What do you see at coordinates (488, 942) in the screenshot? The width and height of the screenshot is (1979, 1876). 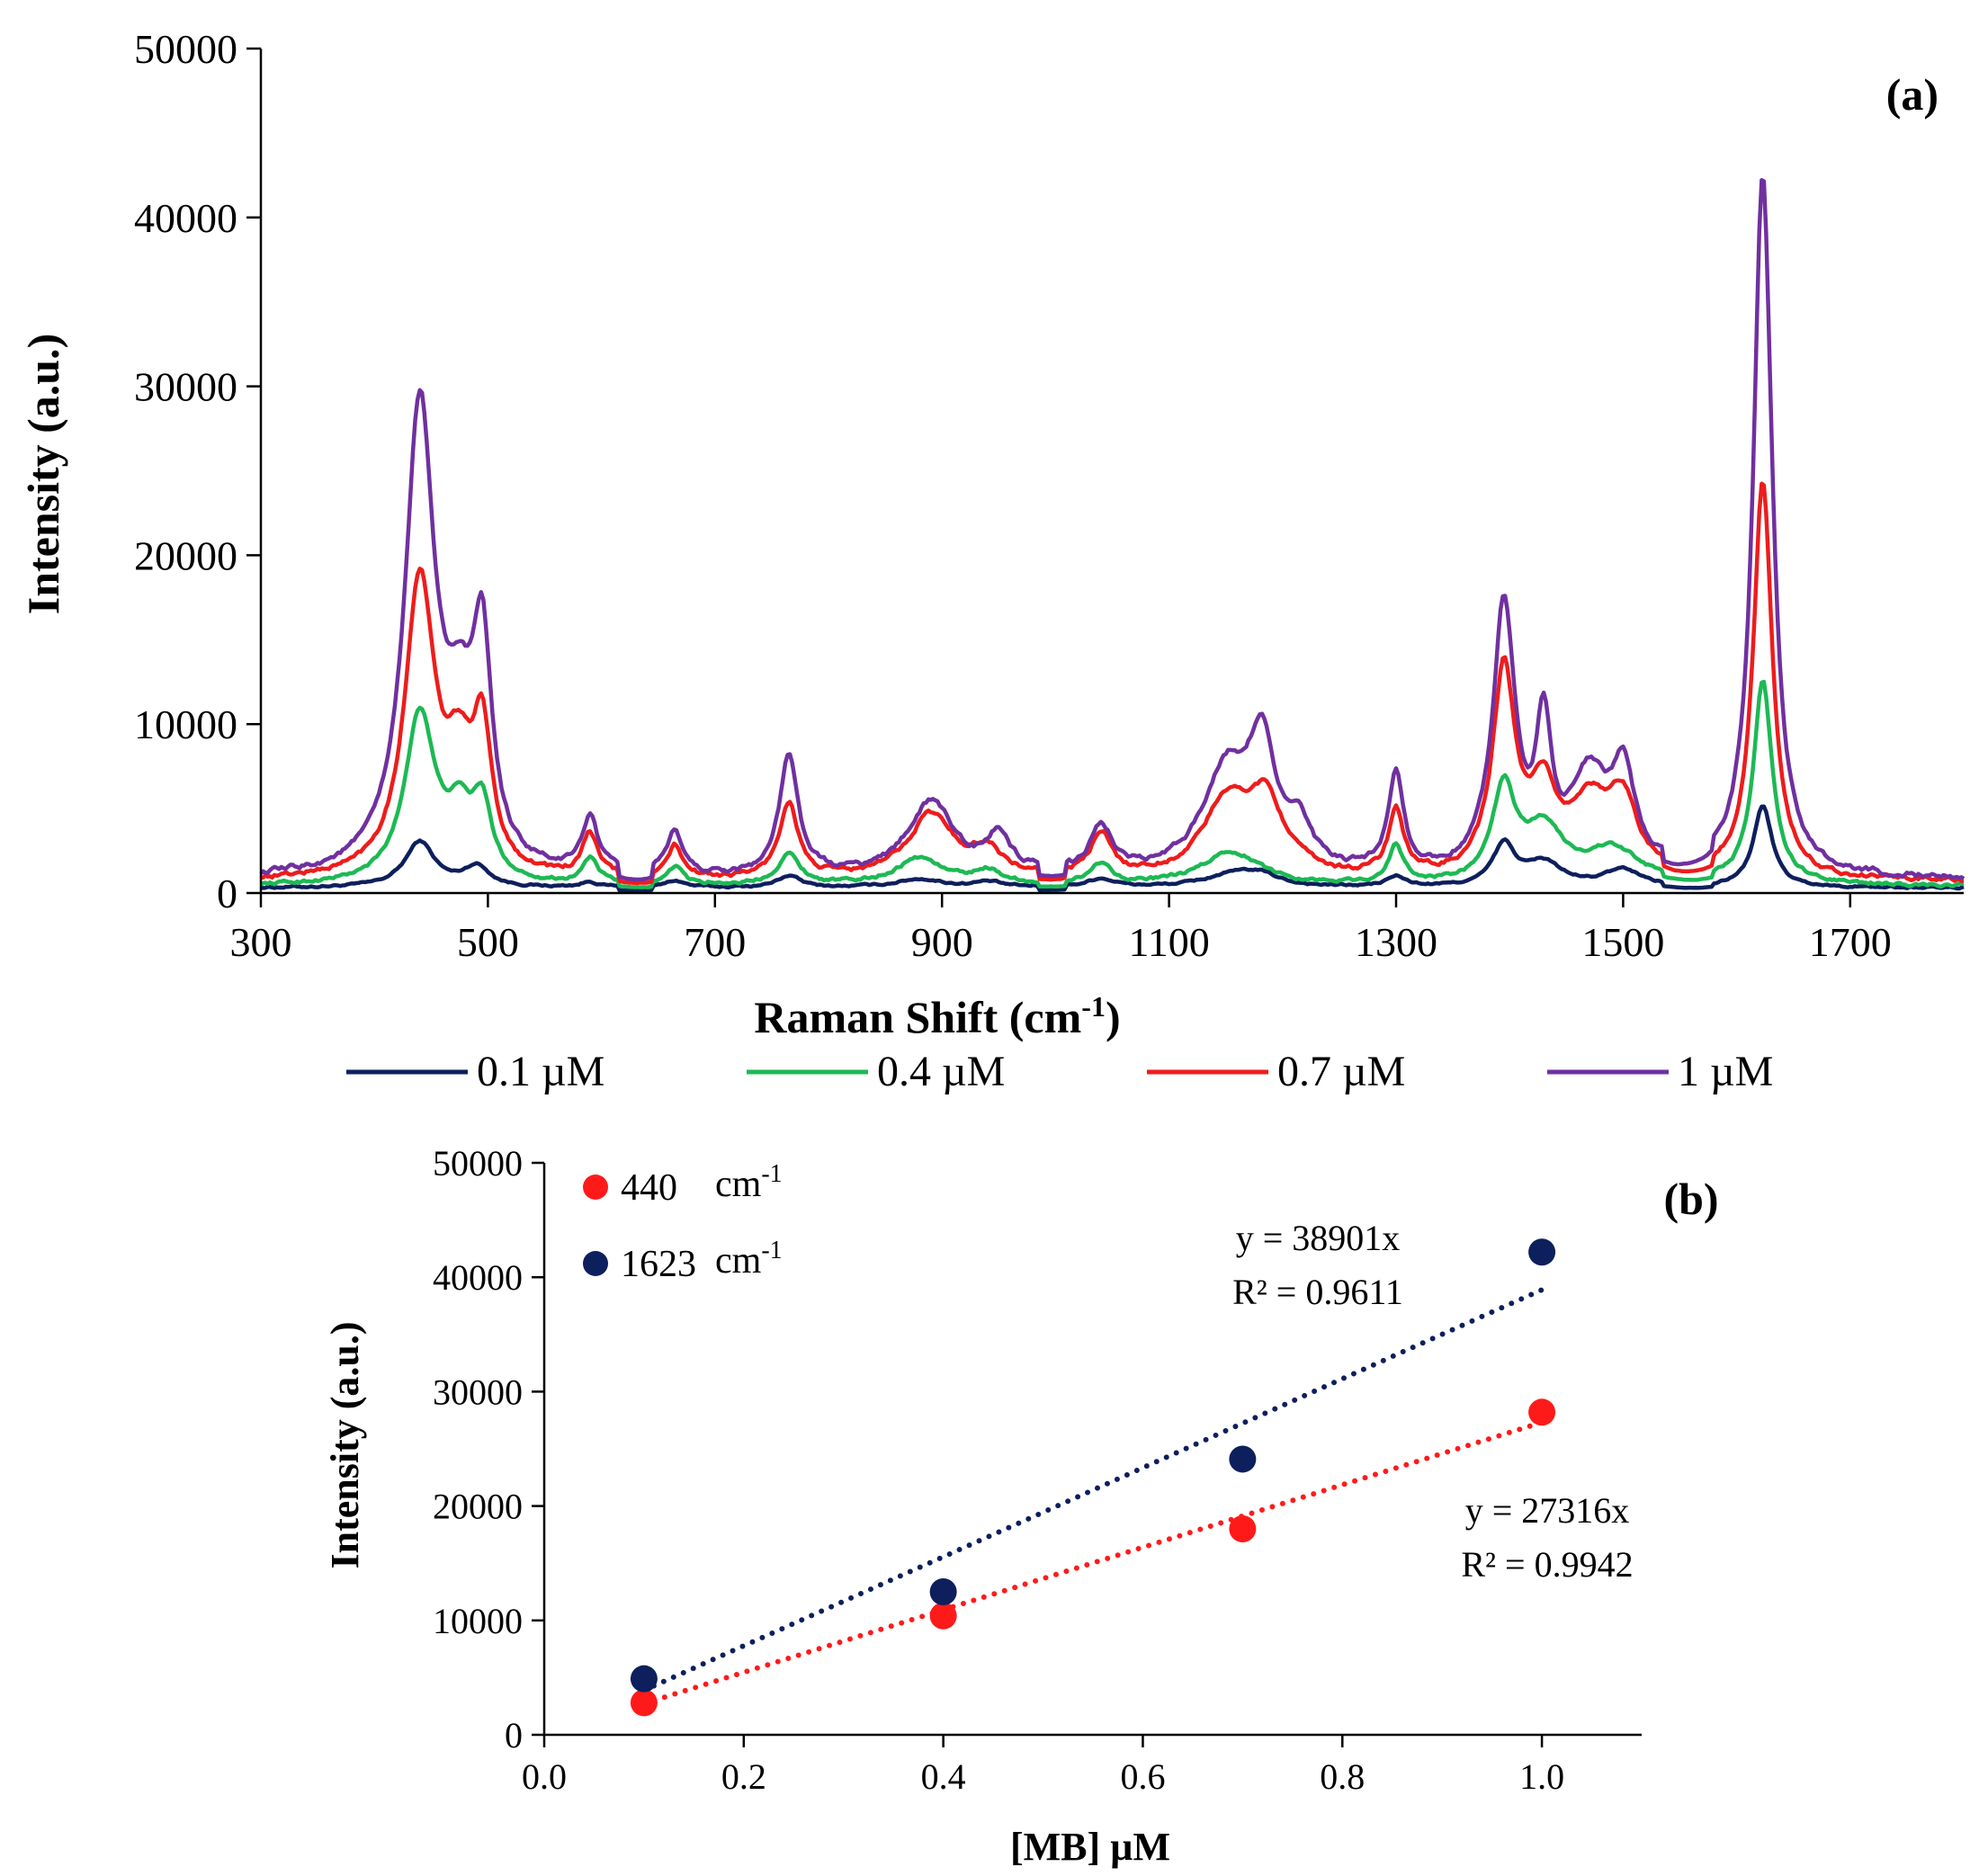 I see `panel-a-x-tick-label: 500` at bounding box center [488, 942].